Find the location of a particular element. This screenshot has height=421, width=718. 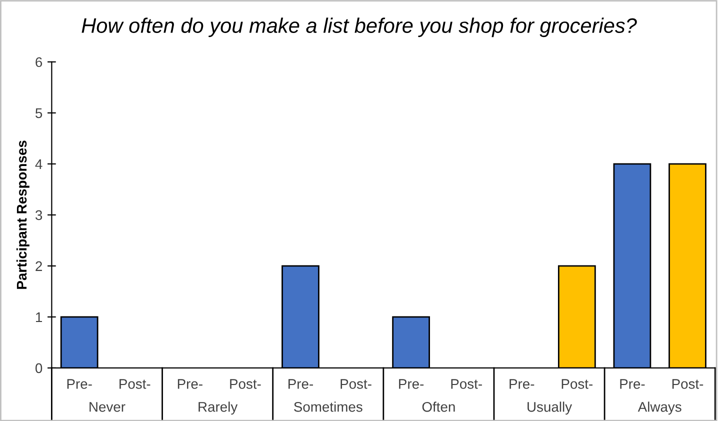

y-tick-label: 5 is located at coordinates (39, 113).